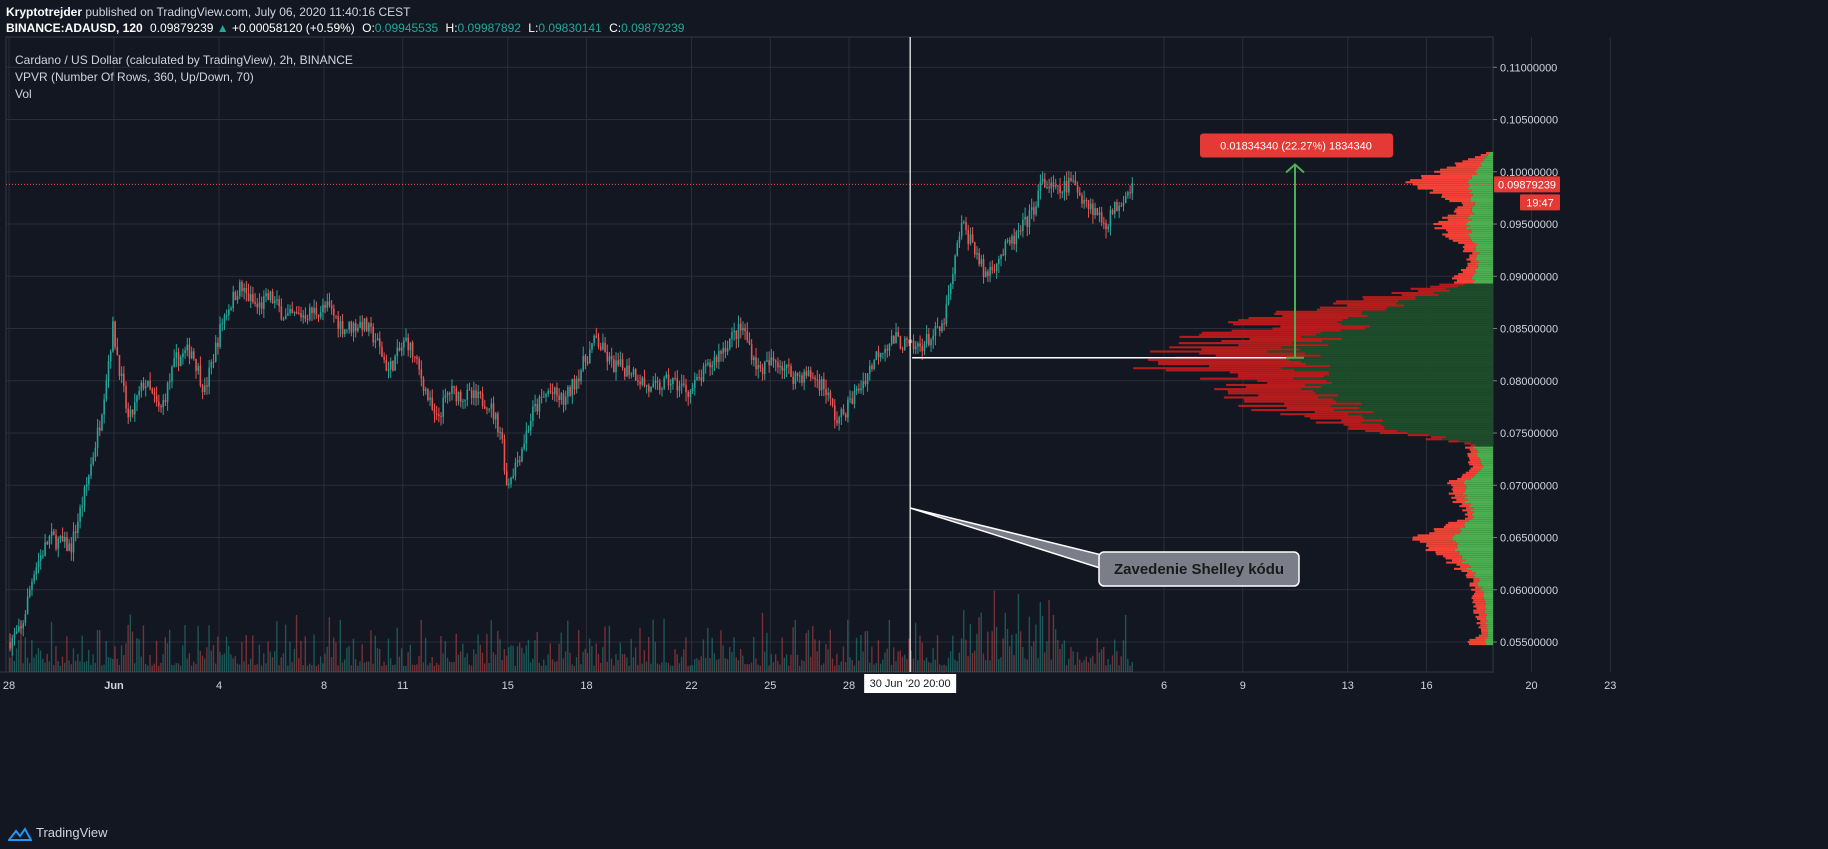  Describe the element at coordinates (134, 77) in the screenshot. I see `vpvr-indicator-label: VPVR (Number Of Rows, 360, Up/Down, 70)` at that location.